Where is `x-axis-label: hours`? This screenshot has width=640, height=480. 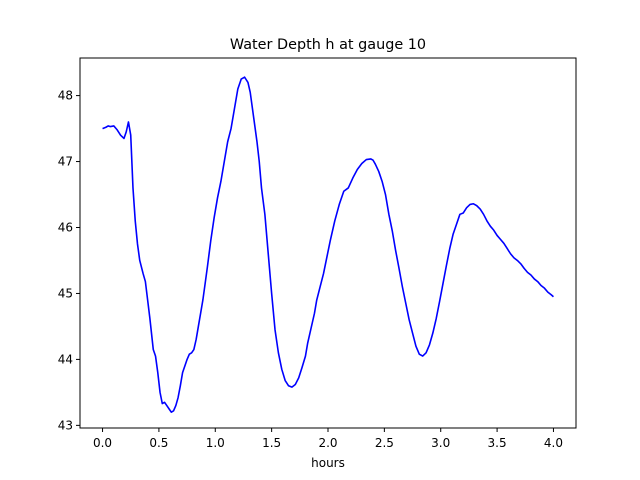 x-axis-label: hours is located at coordinates (328, 463).